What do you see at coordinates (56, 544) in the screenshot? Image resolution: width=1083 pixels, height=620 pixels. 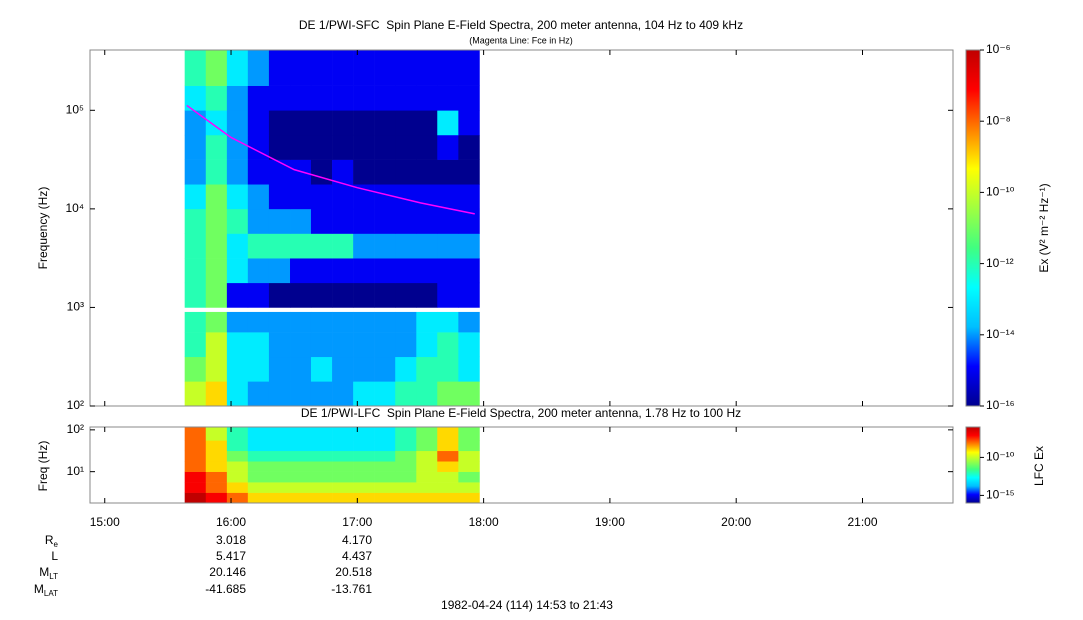 I see `label-sub: e` at bounding box center [56, 544].